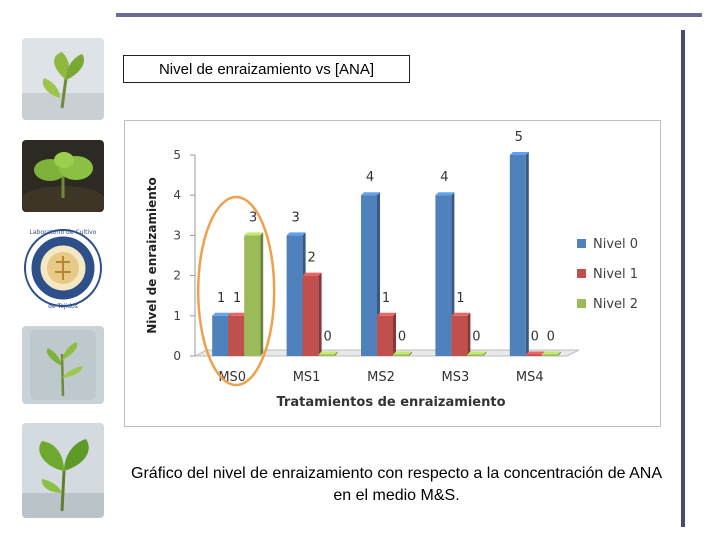 This screenshot has height=540, width=720. I want to click on y-tick-label: 5, so click(177, 155).